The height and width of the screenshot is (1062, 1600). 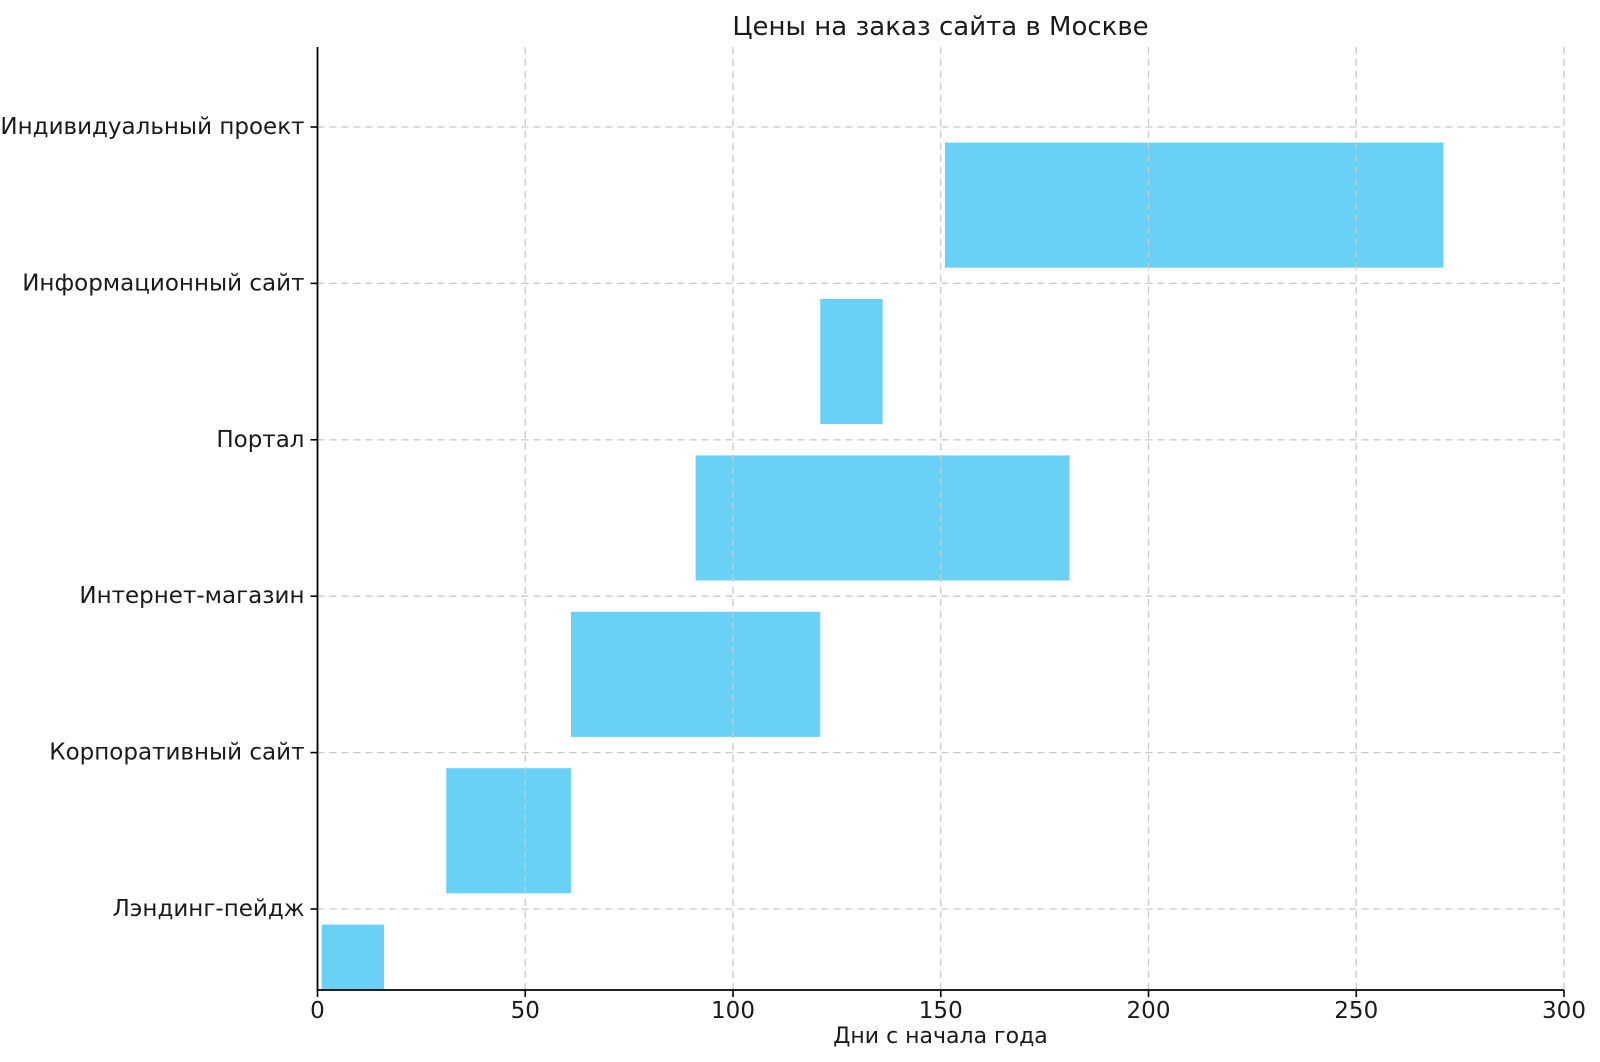 What do you see at coordinates (191, 596) in the screenshot?
I see `y-tick-label-3: Интернет-магазин` at bounding box center [191, 596].